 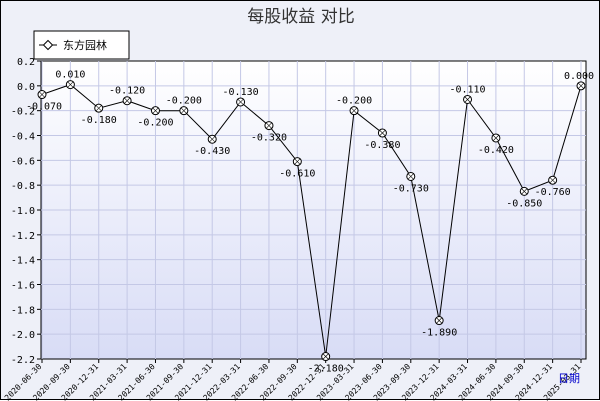 I want to click on legend: 东方园林, so click(x=81, y=45).